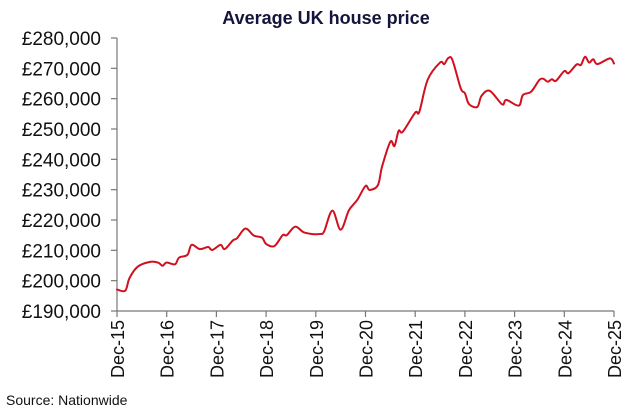 This screenshot has width=634, height=414. What do you see at coordinates (118, 349) in the screenshot?
I see `x-tick-label: Dec-15` at bounding box center [118, 349].